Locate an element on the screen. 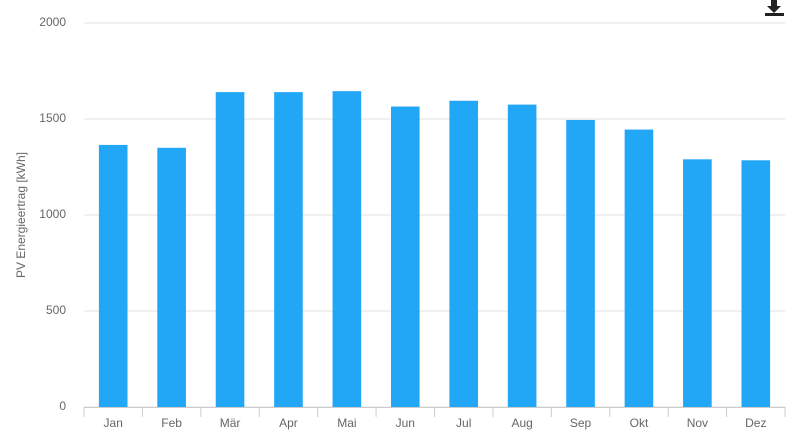 Image resolution: width=804 pixels, height=442 pixels. x-tick-label: Jul is located at coordinates (463, 423).